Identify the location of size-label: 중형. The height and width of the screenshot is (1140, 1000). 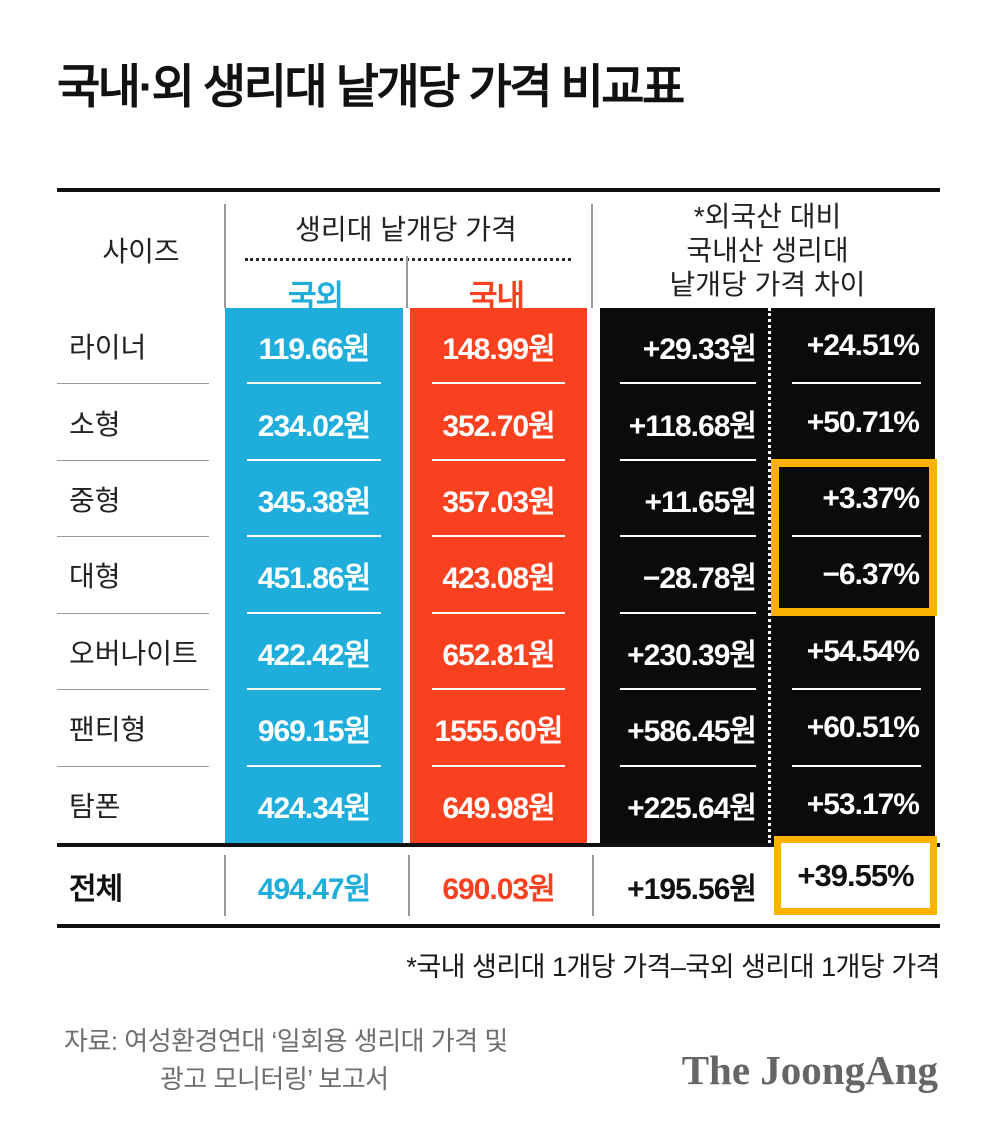
(95, 501).